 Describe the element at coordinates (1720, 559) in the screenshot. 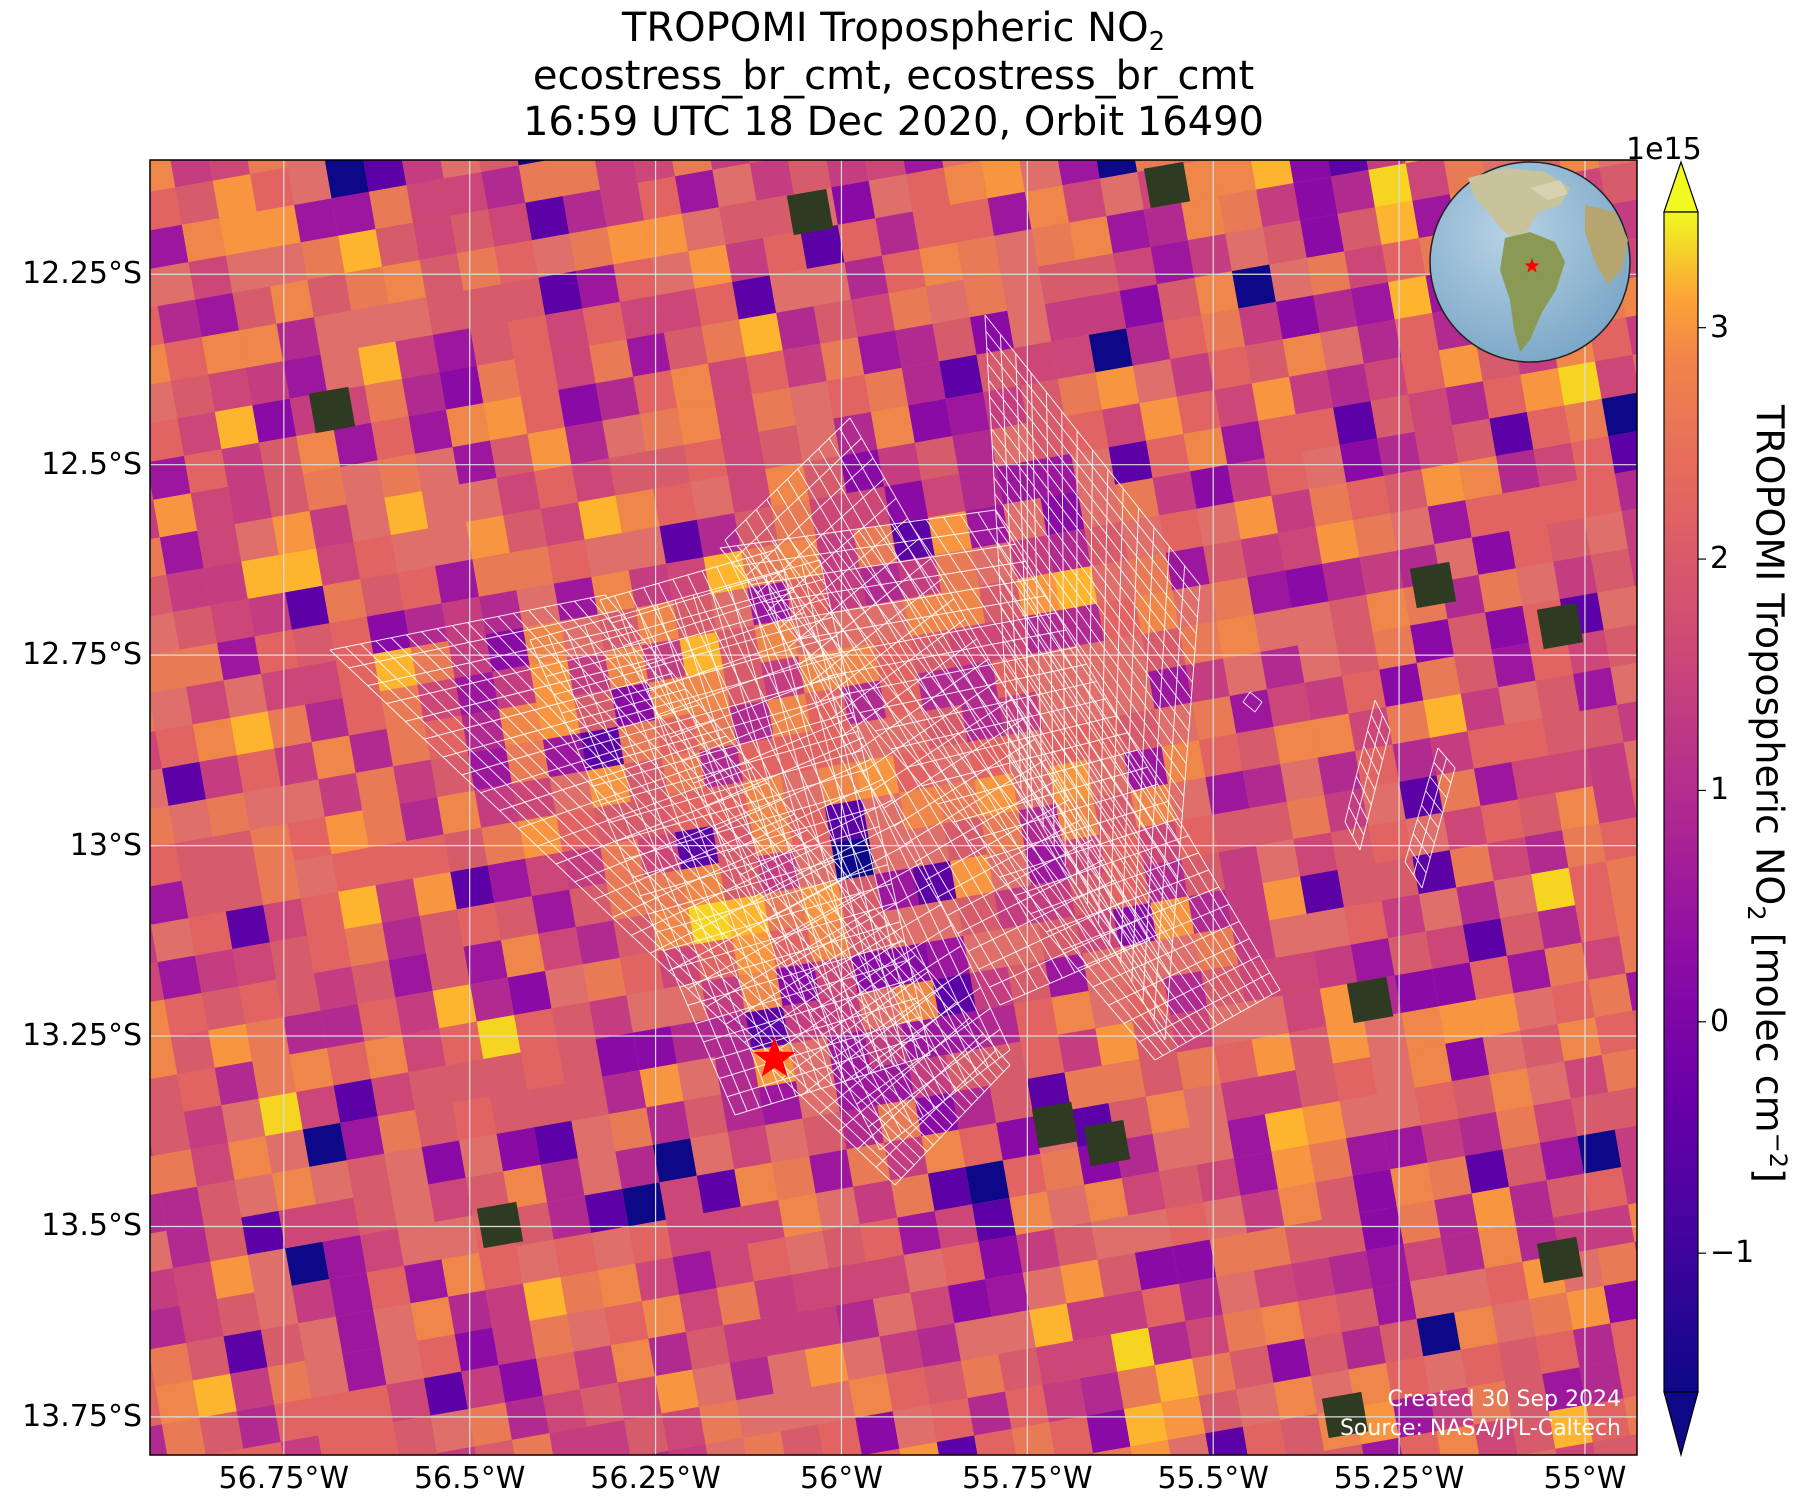

I see `colorbar-tick-label: 2` at that location.